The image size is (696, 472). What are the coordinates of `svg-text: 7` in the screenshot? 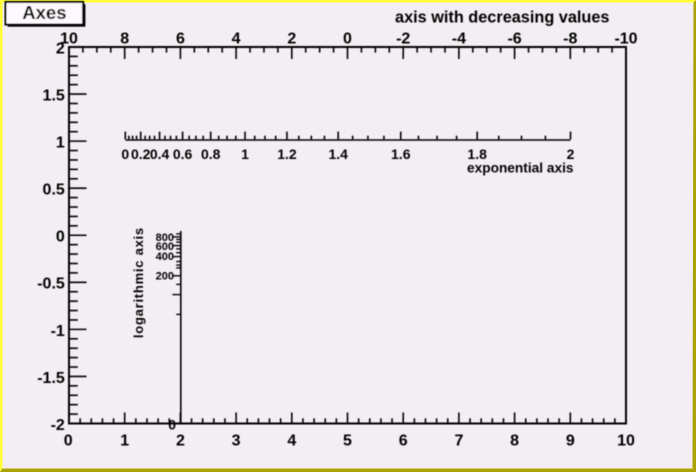 It's located at (458, 441).